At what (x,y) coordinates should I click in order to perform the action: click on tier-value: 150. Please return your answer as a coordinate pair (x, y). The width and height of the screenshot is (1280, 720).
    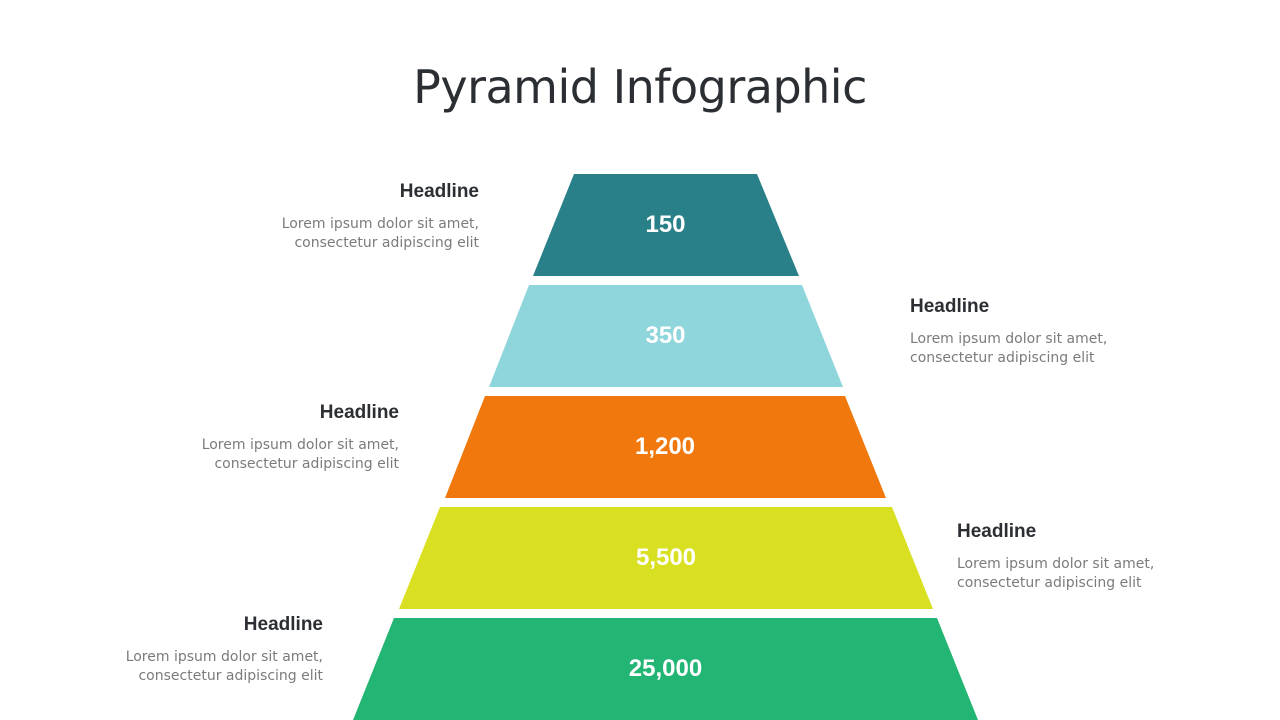
    Looking at the image, I should click on (665, 224).